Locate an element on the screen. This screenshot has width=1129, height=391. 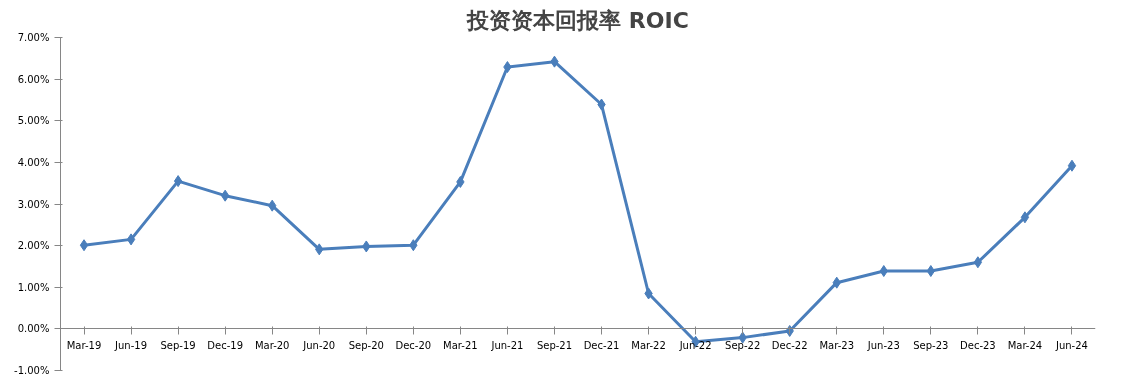
chart-title: 投资资本回报率 ROIC is located at coordinates (577, 20).